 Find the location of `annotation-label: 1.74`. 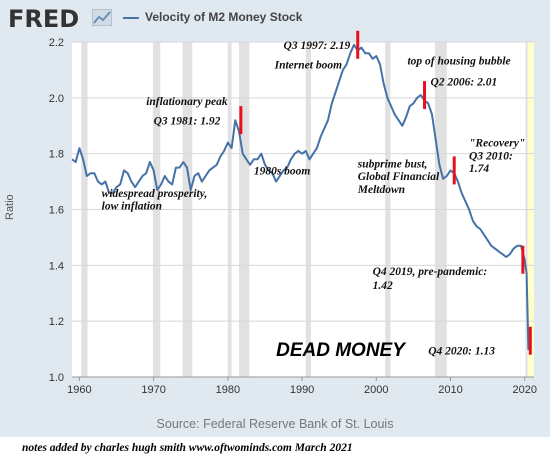

annotation-label: 1.74 is located at coordinates (479, 169).